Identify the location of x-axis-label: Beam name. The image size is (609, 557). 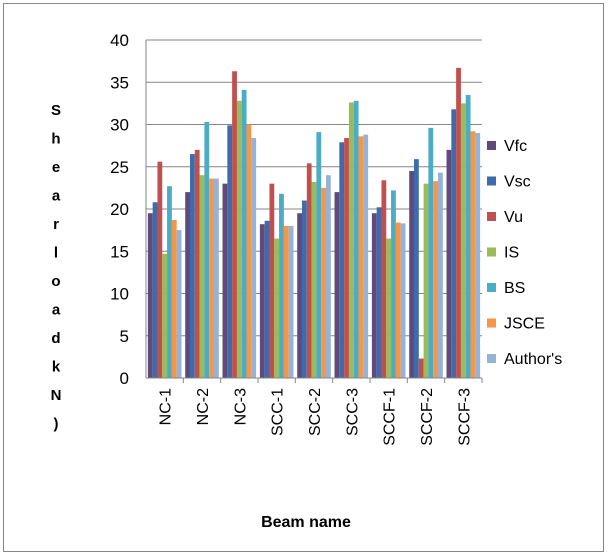
(306, 522).